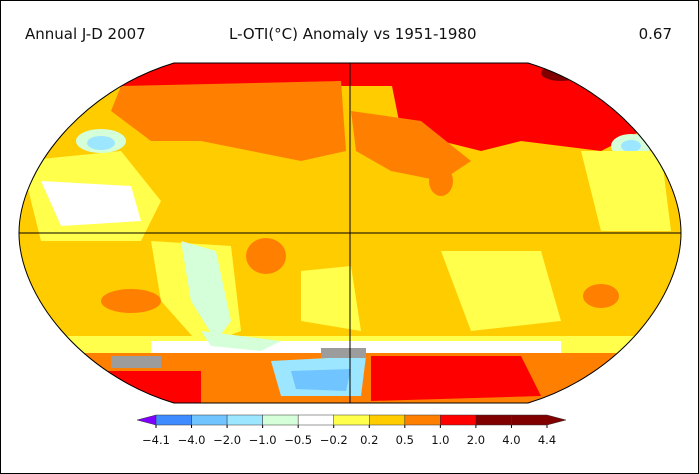 This screenshot has height=474, width=699. I want to click on colorbar-tick-label: −1.0, so click(262, 440).